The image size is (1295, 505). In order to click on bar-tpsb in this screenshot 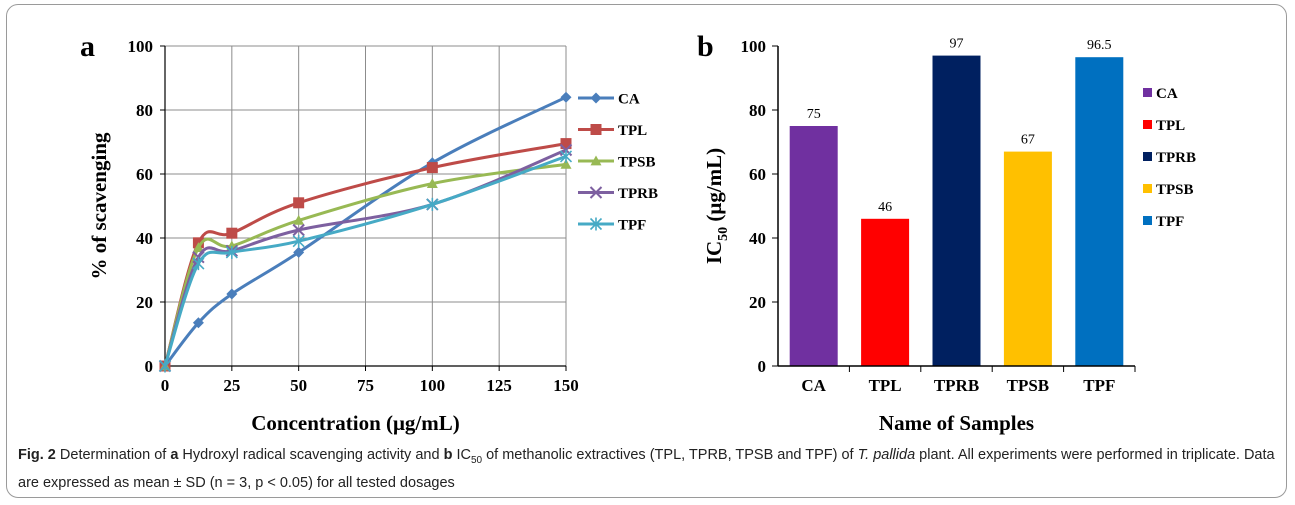, I will do `click(1027, 258)`.